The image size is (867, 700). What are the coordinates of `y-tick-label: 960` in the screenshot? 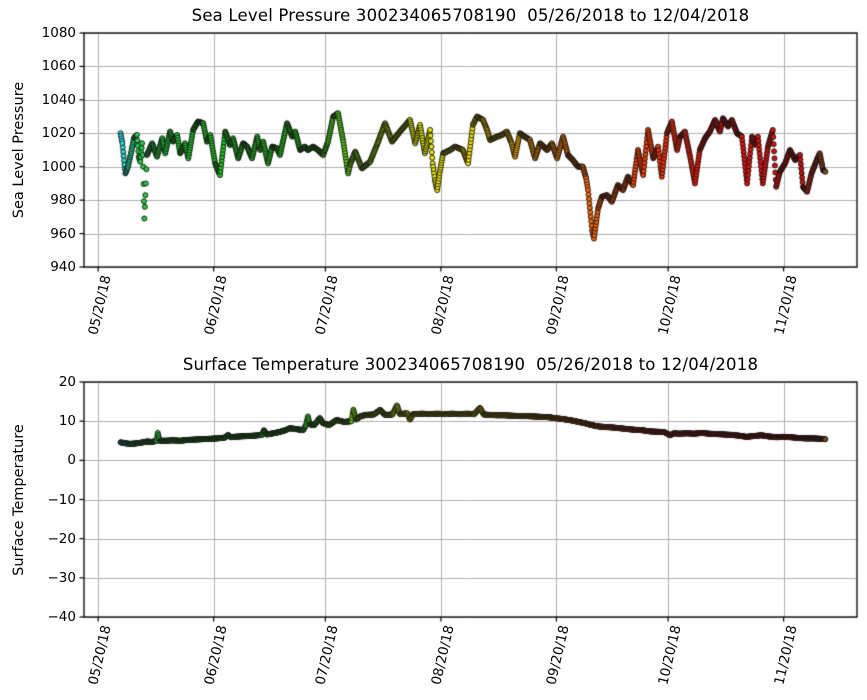 It's located at (63, 233).